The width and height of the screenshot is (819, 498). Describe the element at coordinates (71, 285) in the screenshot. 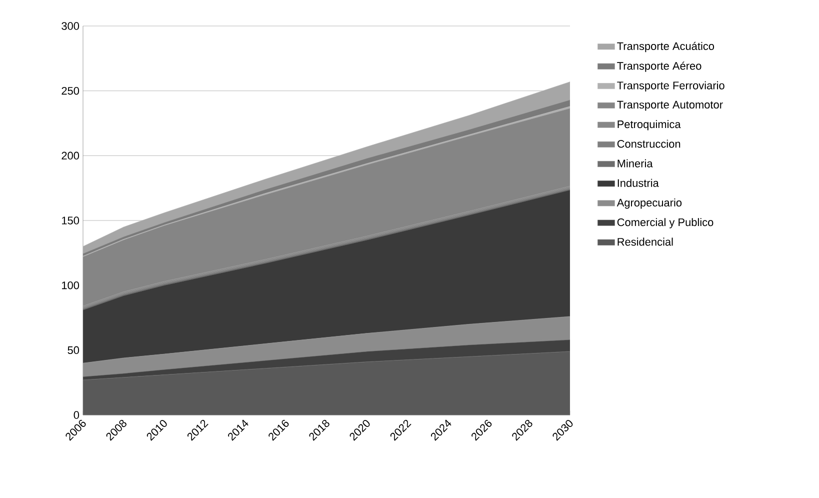

I see `y-tick-label: 100` at that location.